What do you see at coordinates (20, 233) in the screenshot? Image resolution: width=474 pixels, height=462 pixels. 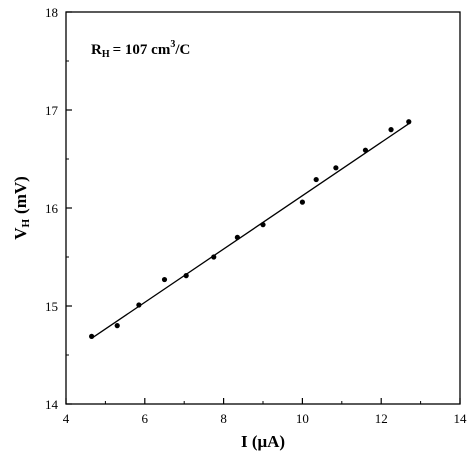 I see `y-axis-title-main: V` at bounding box center [20, 233].